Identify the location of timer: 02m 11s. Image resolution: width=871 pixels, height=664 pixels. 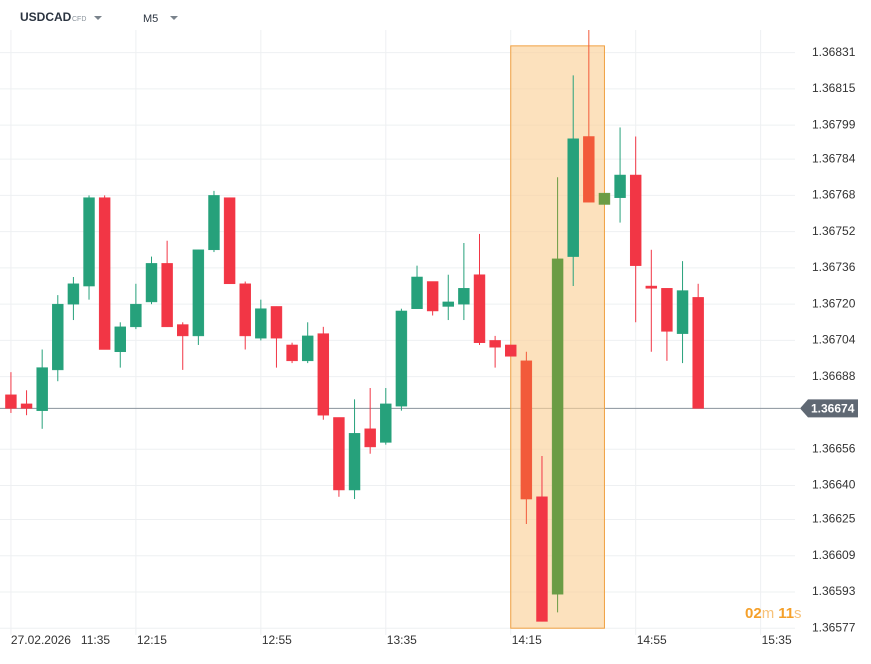
(773, 613).